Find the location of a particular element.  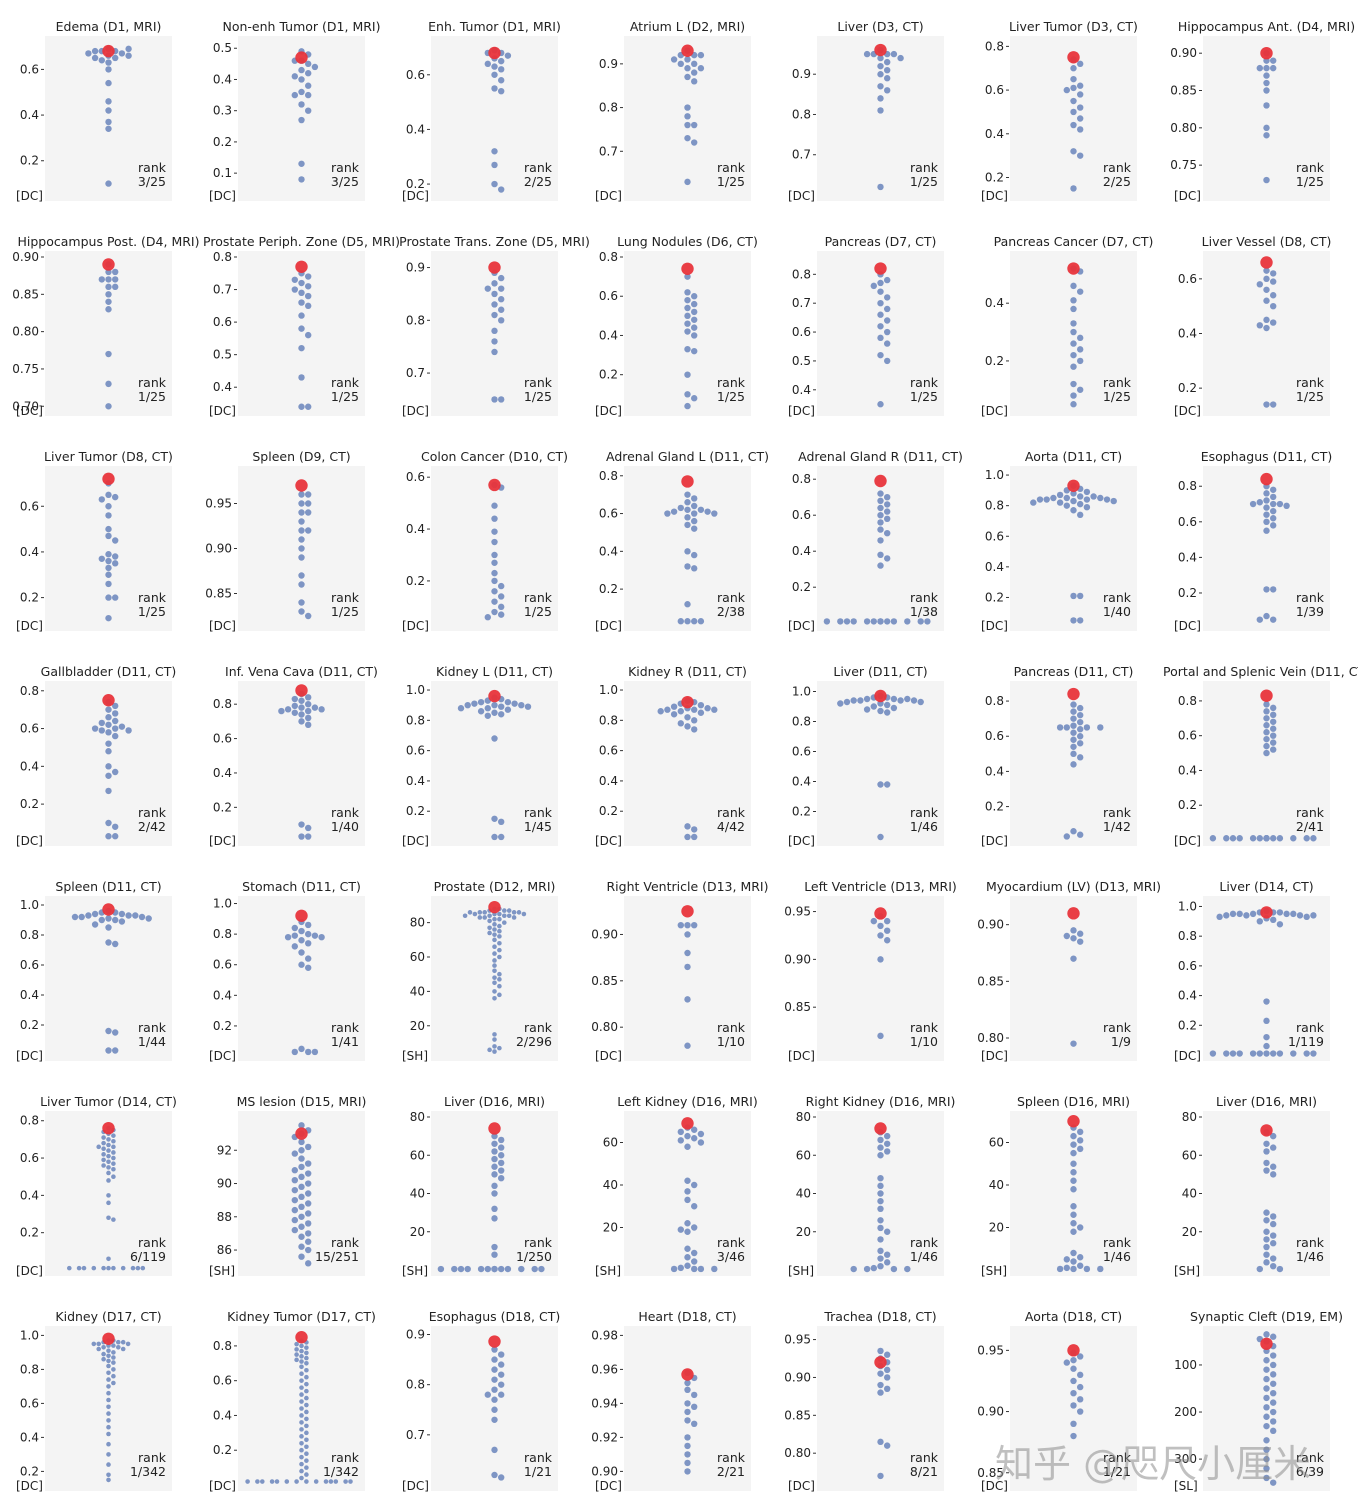

panel-title: Pancreas Cancer (D7, CT) is located at coordinates (1074, 241).